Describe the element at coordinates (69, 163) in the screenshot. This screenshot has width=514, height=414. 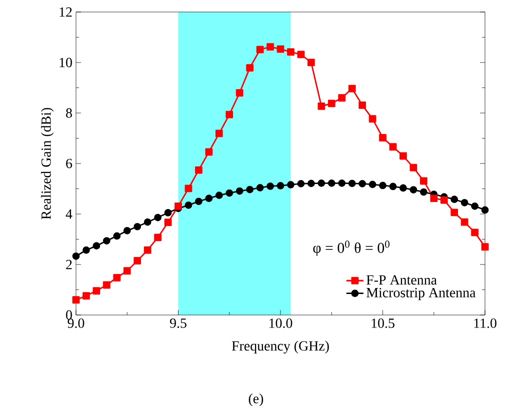
I see `y-tick-label: 6` at that location.